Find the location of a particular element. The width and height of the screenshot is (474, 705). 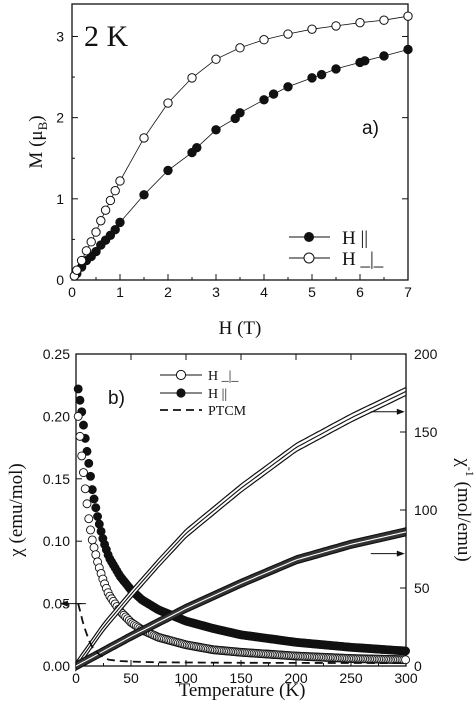

panel-a-y-tick-label: 2 is located at coordinates (60, 118).